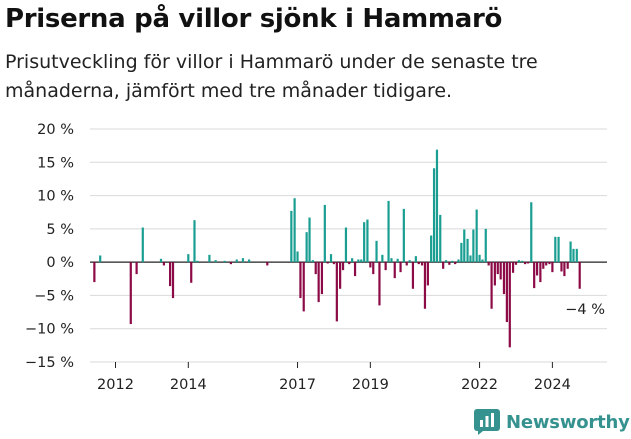  I want to click on brand-name: Newsworthy, so click(568, 422).